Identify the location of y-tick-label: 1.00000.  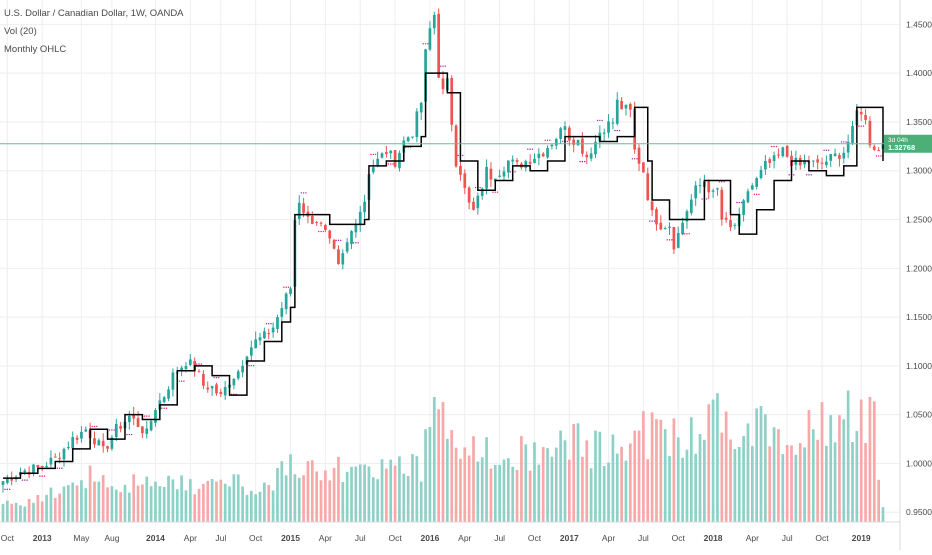
(919, 463).